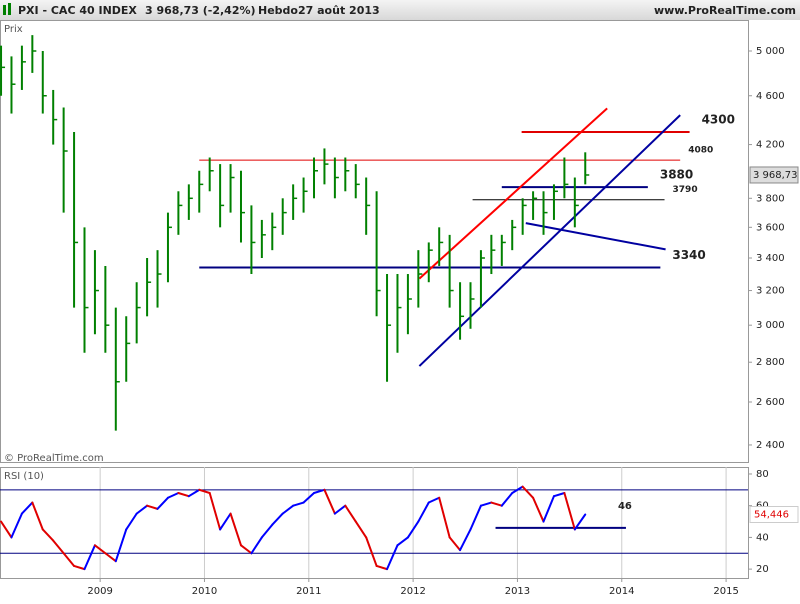  Describe the element at coordinates (770, 96) in the screenshot. I see `y-tick-label: 4 600` at that location.